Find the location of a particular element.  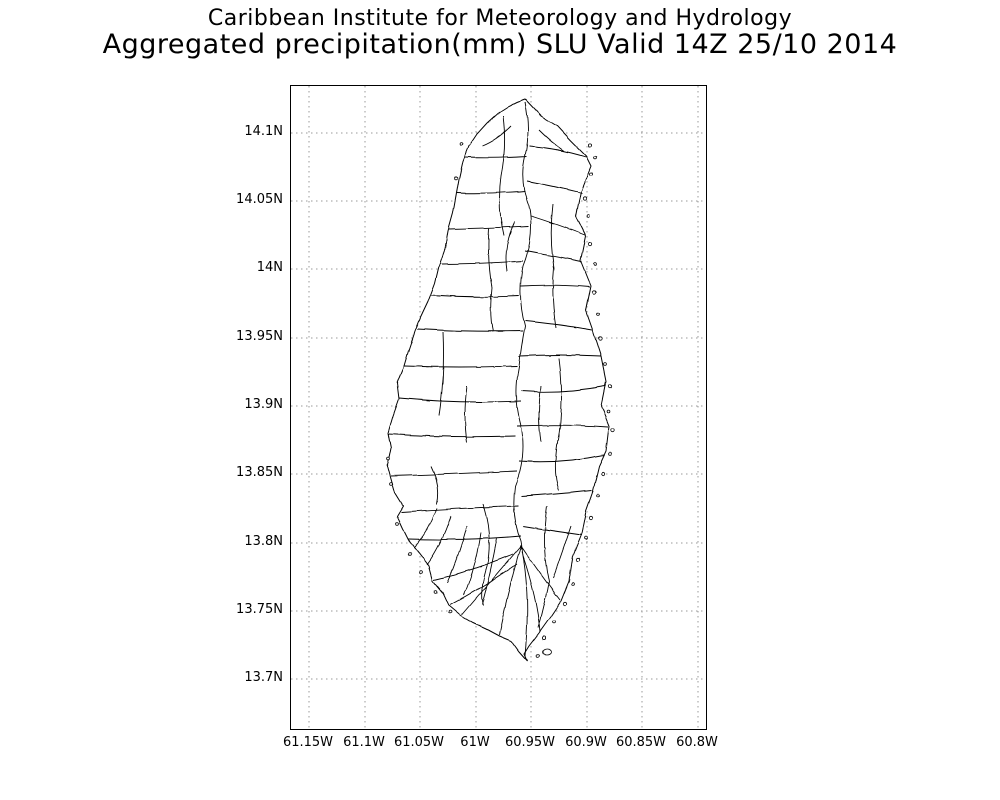

x-tick-label: 61.05W is located at coordinates (419, 742).